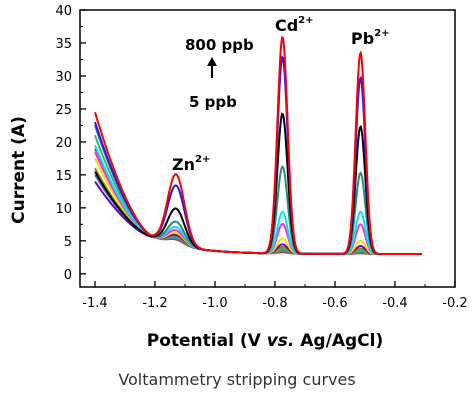 Image resolution: width=474 pixels, height=410 pixels. Describe the element at coordinates (212, 67) in the screenshot. I see `conc-arrow` at that location.